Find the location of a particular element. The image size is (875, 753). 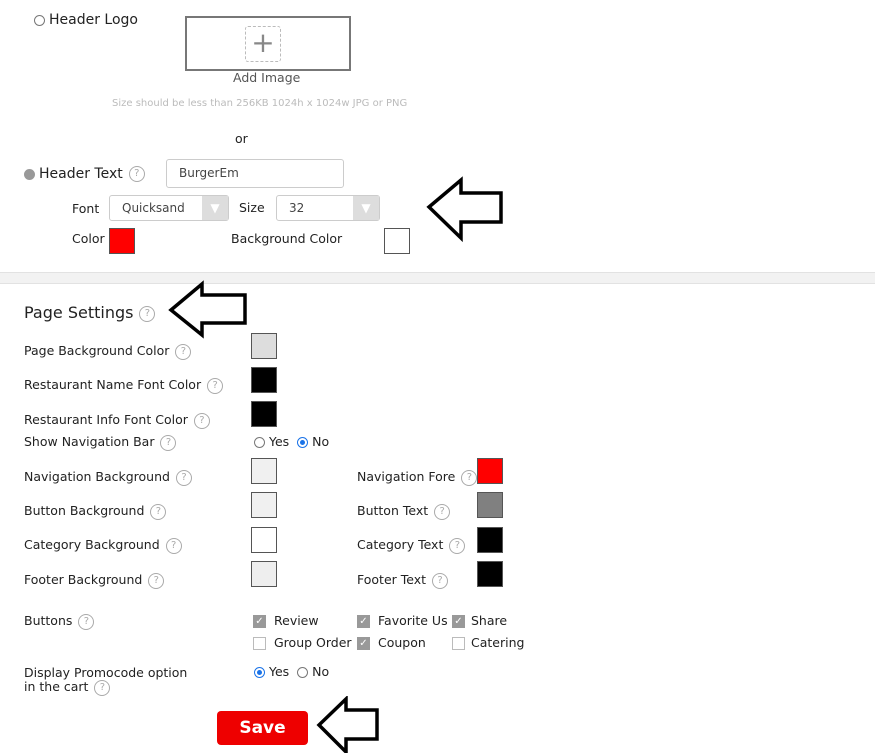

page-settings-title: Page Settings? is located at coordinates (90, 312).